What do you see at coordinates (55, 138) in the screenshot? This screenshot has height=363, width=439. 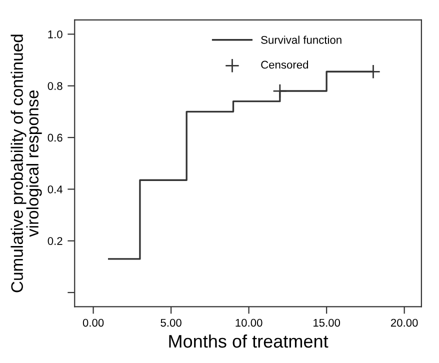 I see `y-tick-label: 0.6` at bounding box center [55, 138].